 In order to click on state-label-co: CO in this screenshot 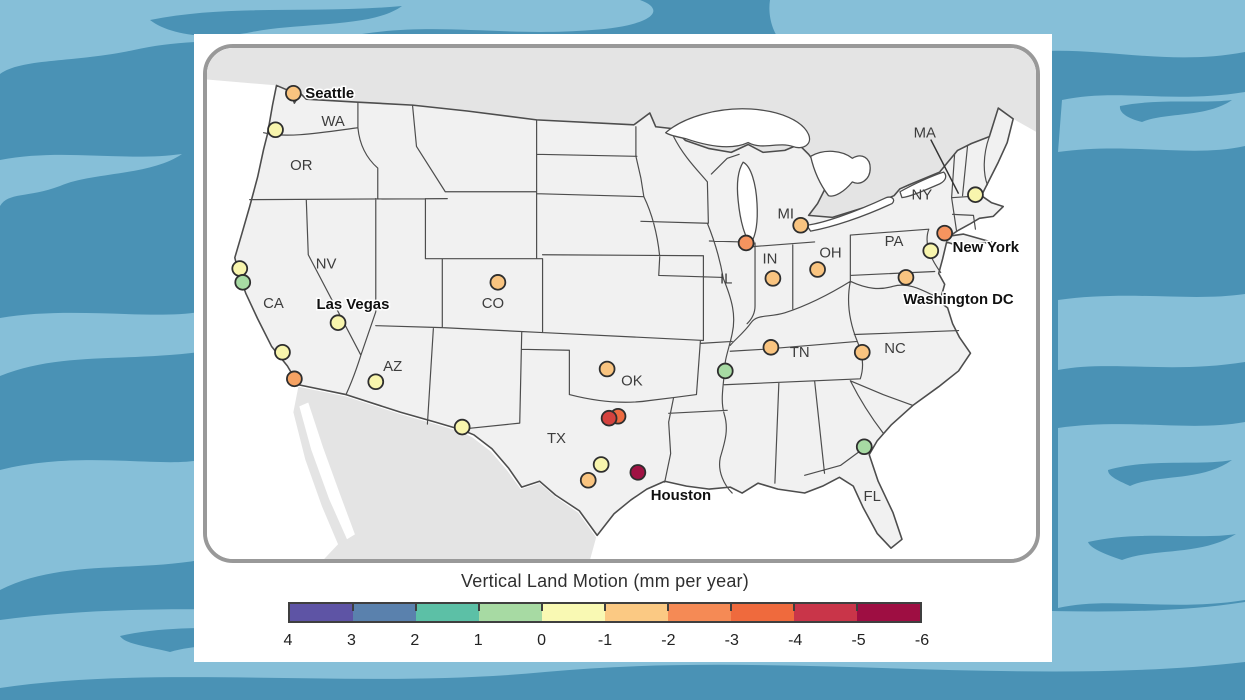, I will do `click(493, 304)`.